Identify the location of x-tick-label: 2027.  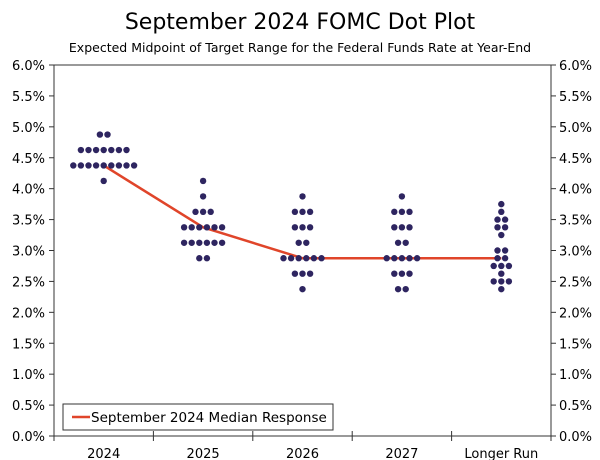
(401, 453).